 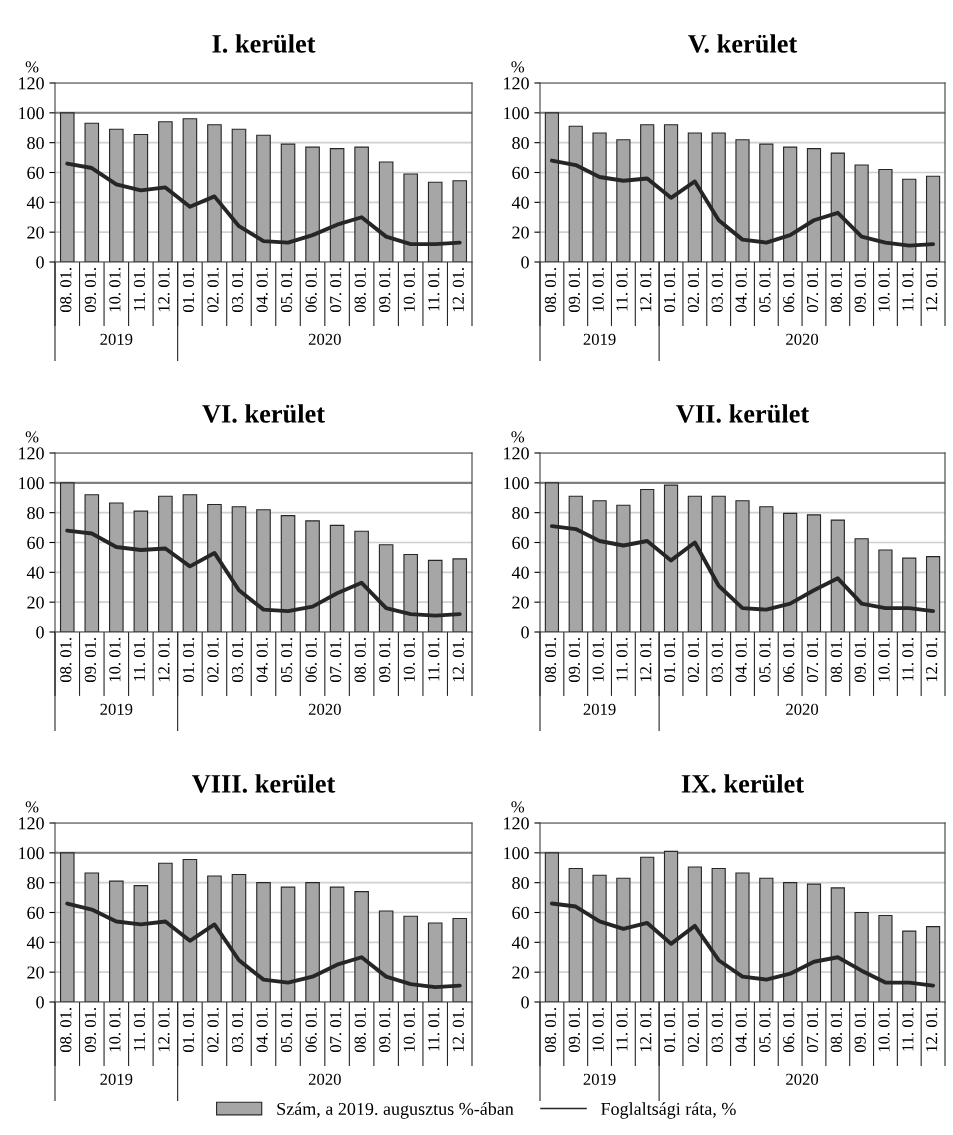 What do you see at coordinates (742, 783) in the screenshot?
I see `chart-title: IX. kerület` at bounding box center [742, 783].